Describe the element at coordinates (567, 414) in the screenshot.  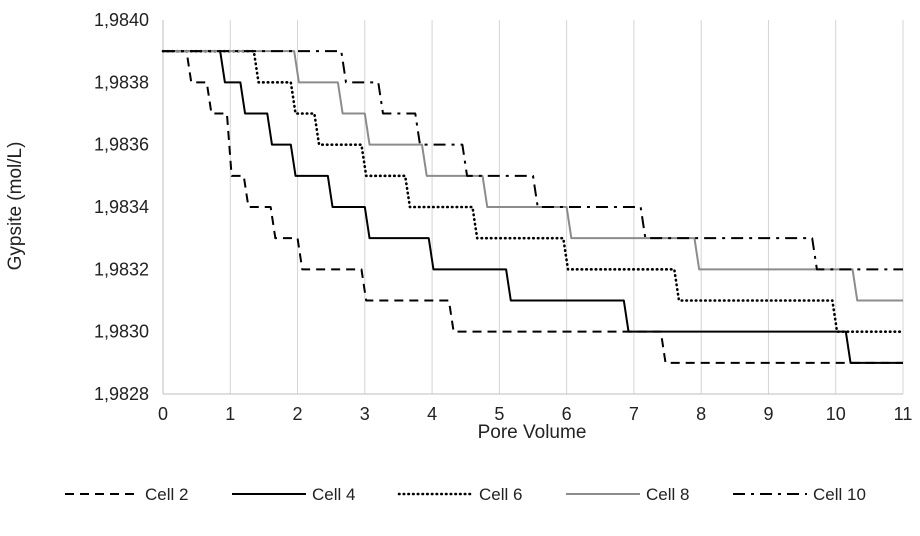
I see `x-tick-label: 6` at that location.